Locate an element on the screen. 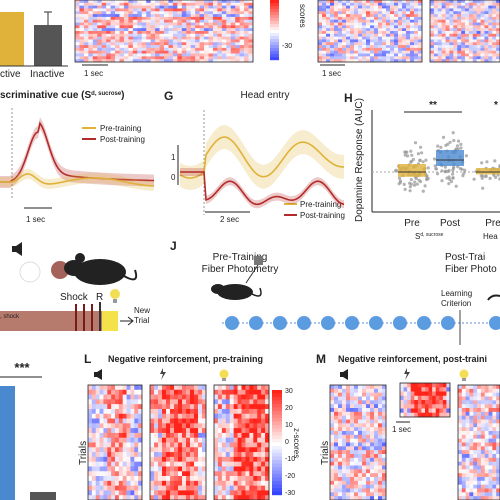 The width and height of the screenshot is (500, 500). heatmap is located at coordinates (358, 442).